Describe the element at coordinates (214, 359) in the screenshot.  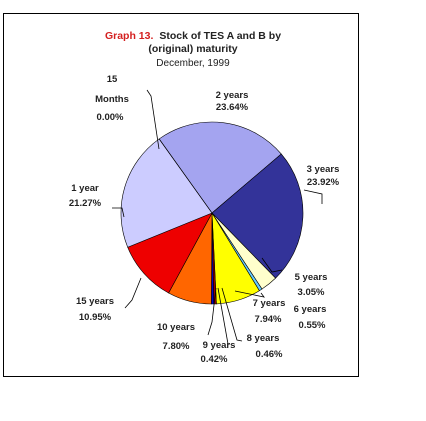
I see `value-9-years: 0.42%` at that location.